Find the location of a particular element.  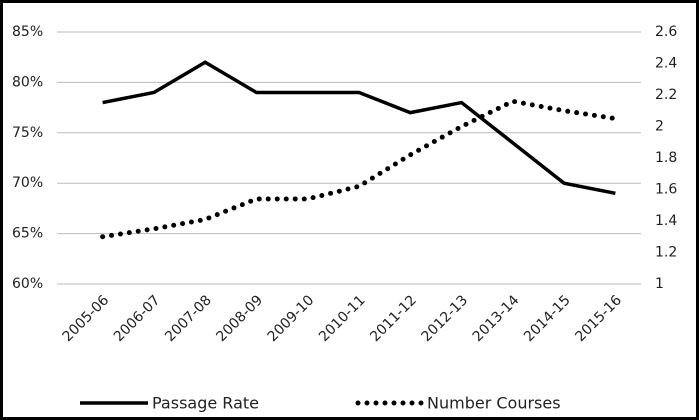

y-tick-label: 65% is located at coordinates (27, 234).